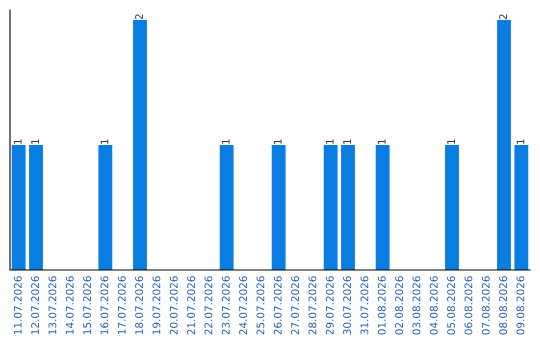  What do you see at coordinates (243, 305) in the screenshot?
I see `x-tick-label: 24.07.2026` at bounding box center [243, 305].